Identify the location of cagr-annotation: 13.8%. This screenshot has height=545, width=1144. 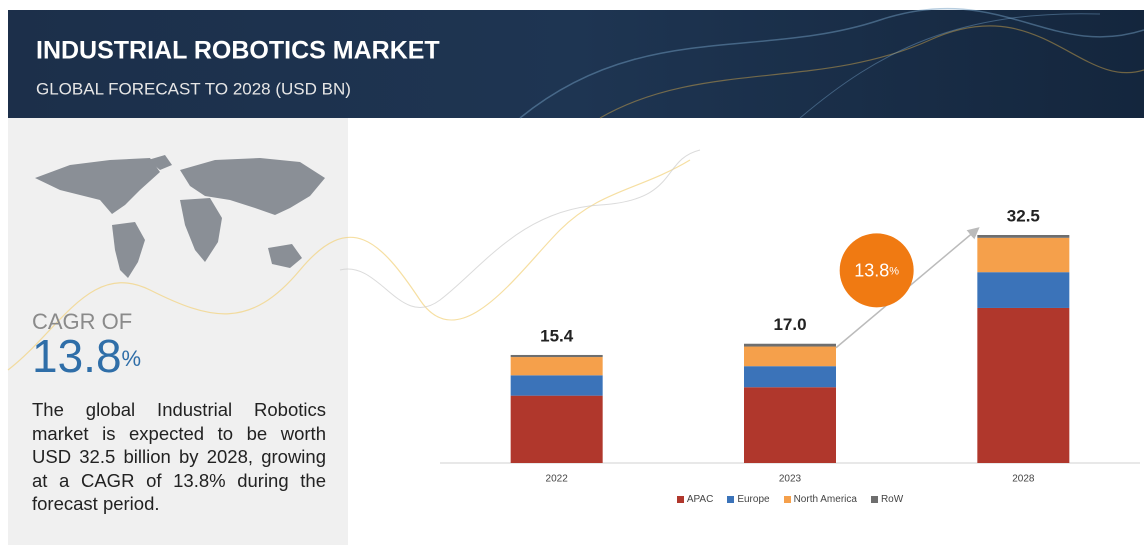
(876, 270).